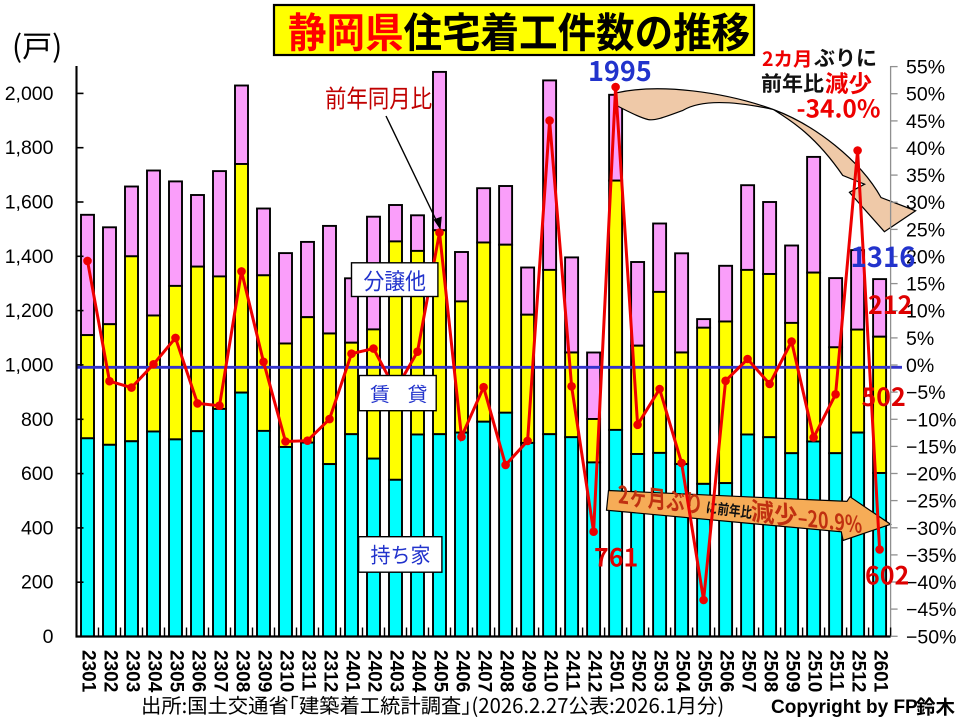  I want to click on svg-text: −25%, so click(931, 502).